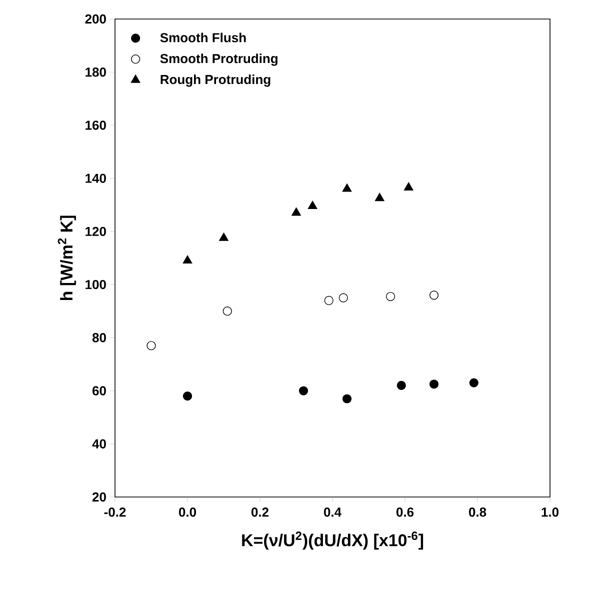  Describe the element at coordinates (99, 337) in the screenshot. I see `y-tick-label: 80` at that location.